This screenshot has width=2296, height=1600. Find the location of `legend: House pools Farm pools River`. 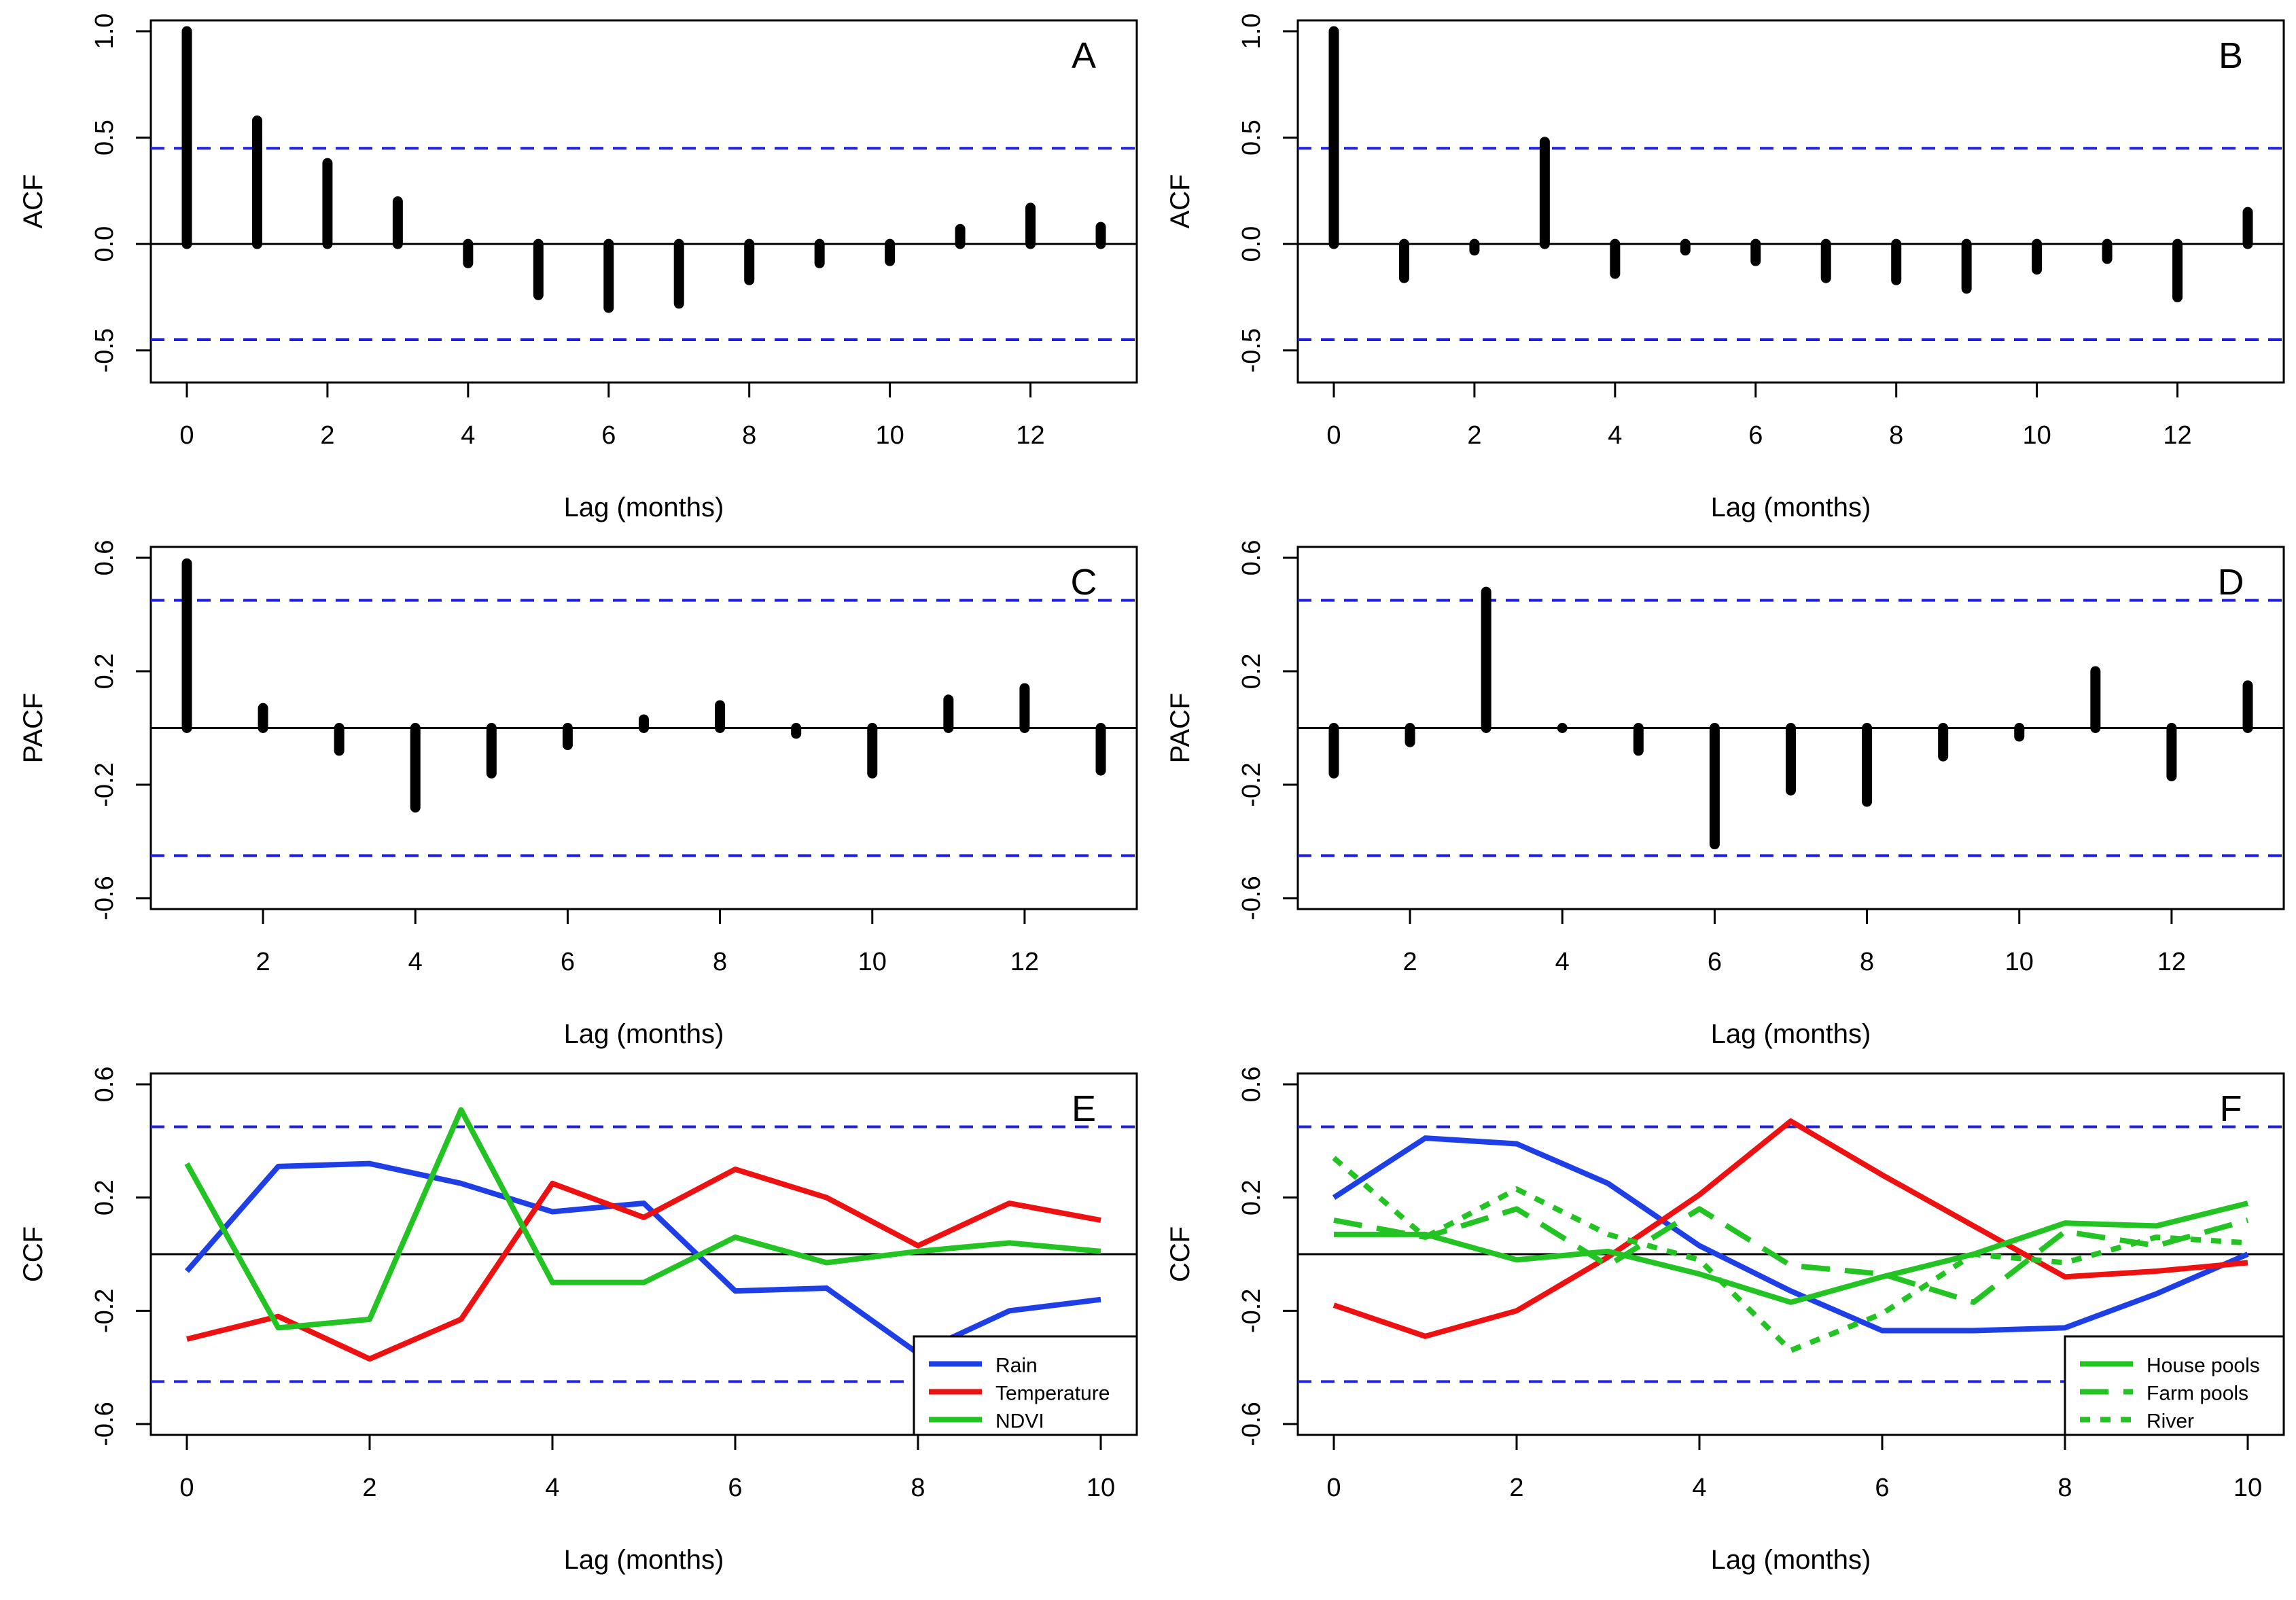

legend: House pools Farm pools River is located at coordinates (2174, 1385).